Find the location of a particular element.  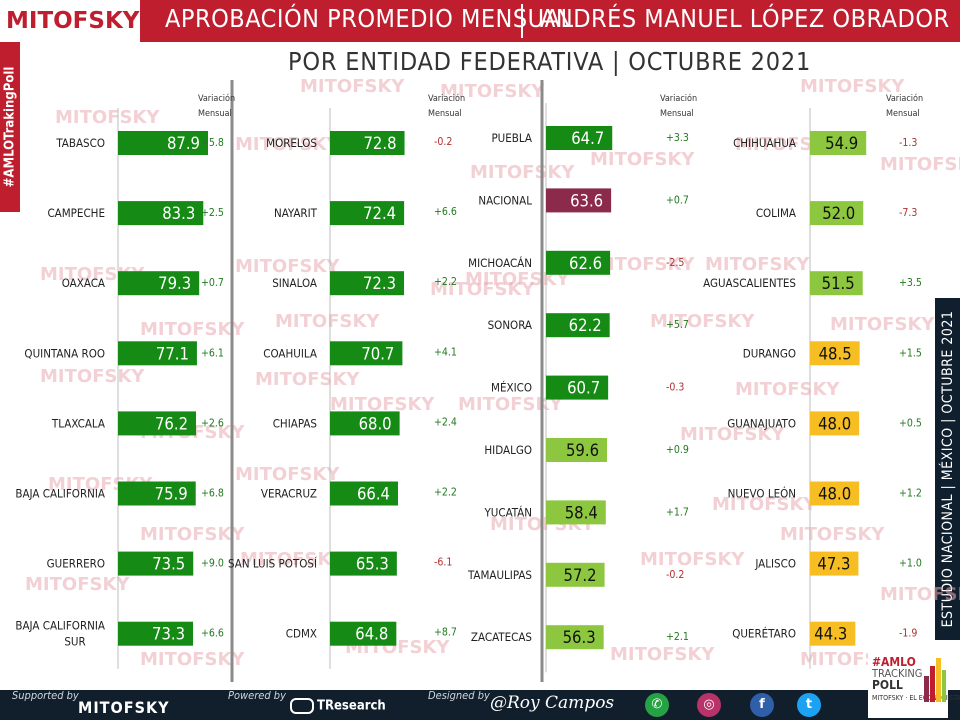

chart-title-person: ANDRÉS MANUEL LÓPEZ OBRADOR is located at coordinates (745, 18).